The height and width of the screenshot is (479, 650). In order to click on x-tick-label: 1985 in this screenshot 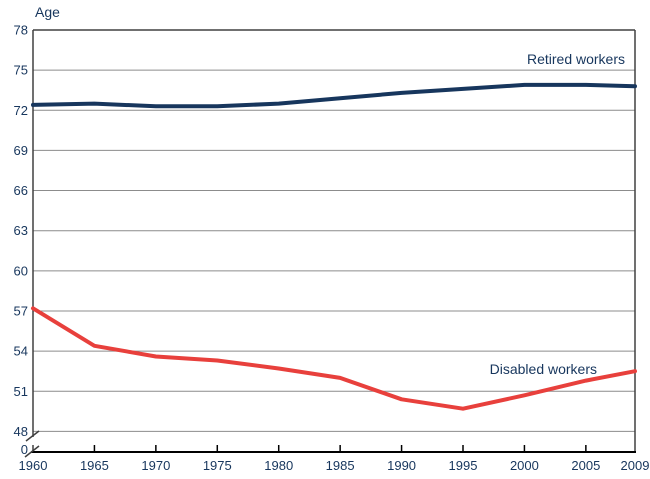, I will do `click(340, 465)`.